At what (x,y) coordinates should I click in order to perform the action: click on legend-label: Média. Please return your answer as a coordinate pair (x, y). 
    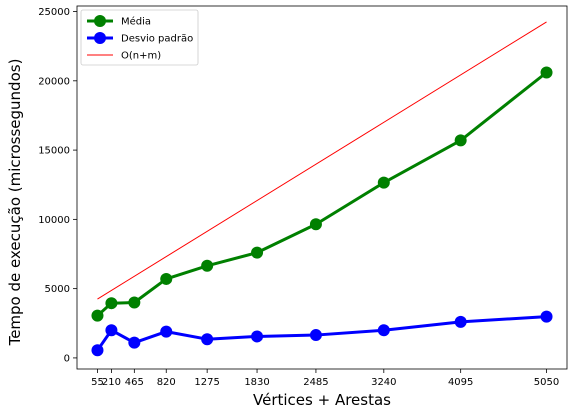
    Looking at the image, I should click on (136, 22).